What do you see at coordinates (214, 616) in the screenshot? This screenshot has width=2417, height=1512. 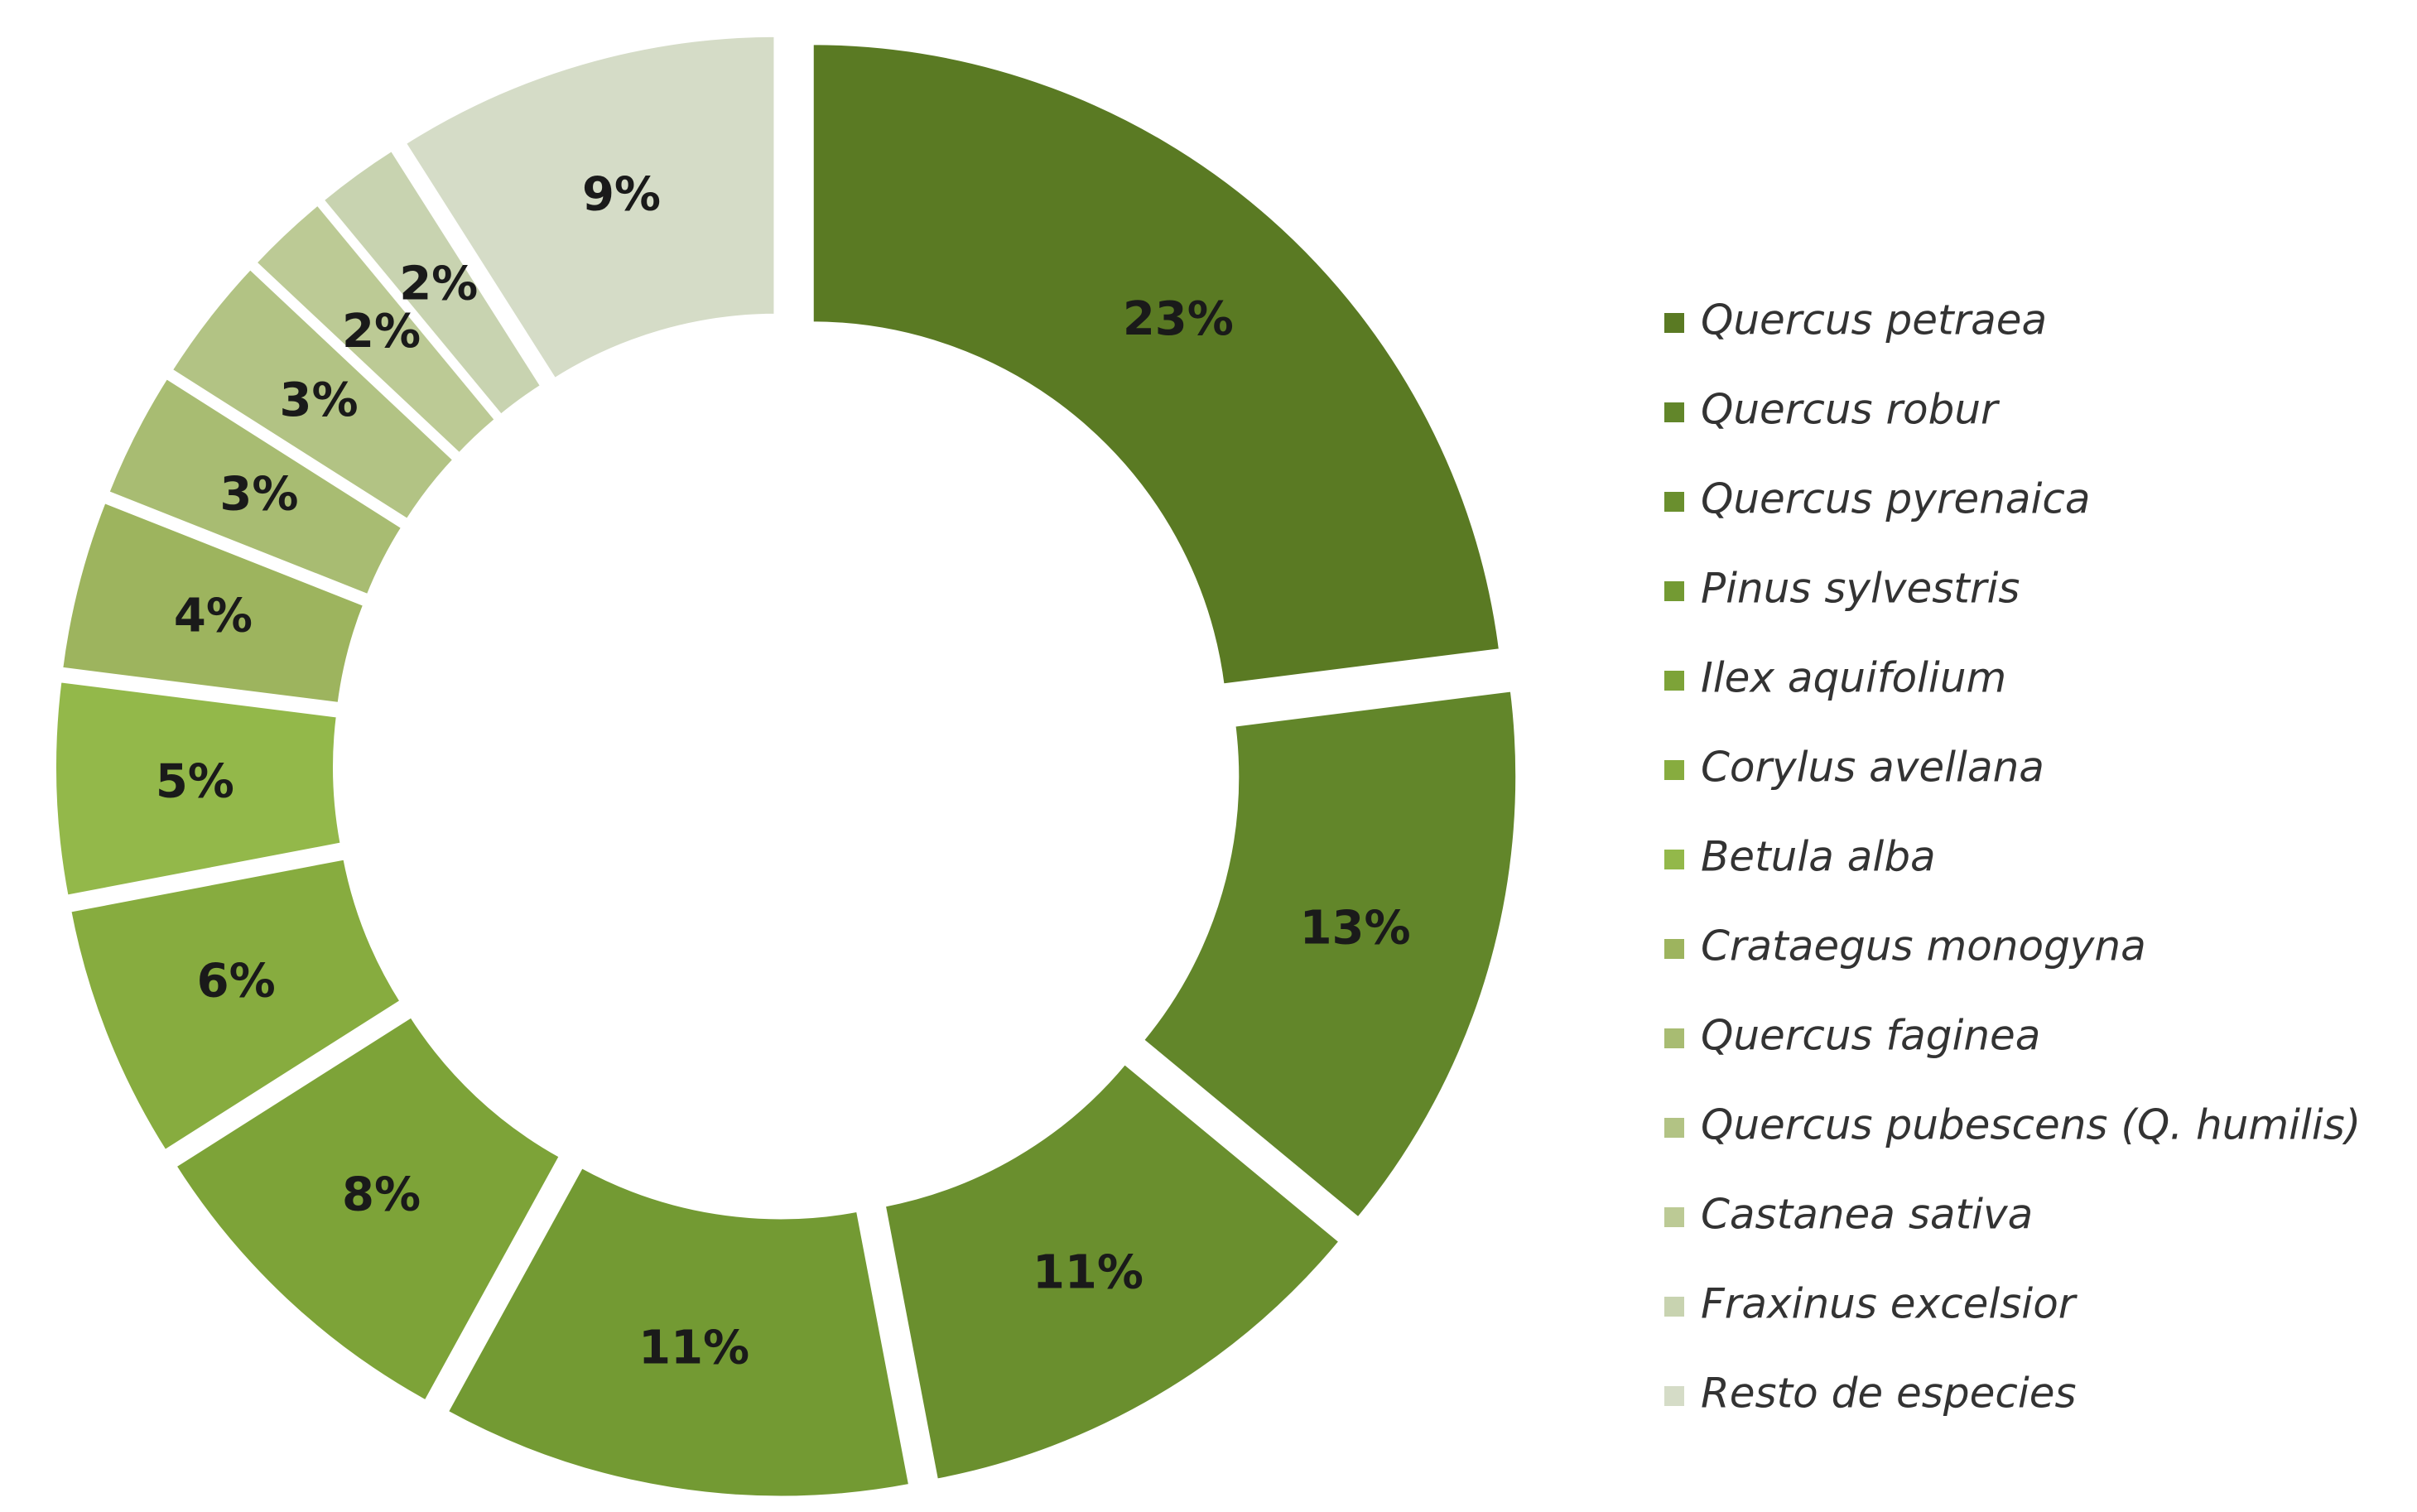 I see `value-label: 4%` at bounding box center [214, 616].